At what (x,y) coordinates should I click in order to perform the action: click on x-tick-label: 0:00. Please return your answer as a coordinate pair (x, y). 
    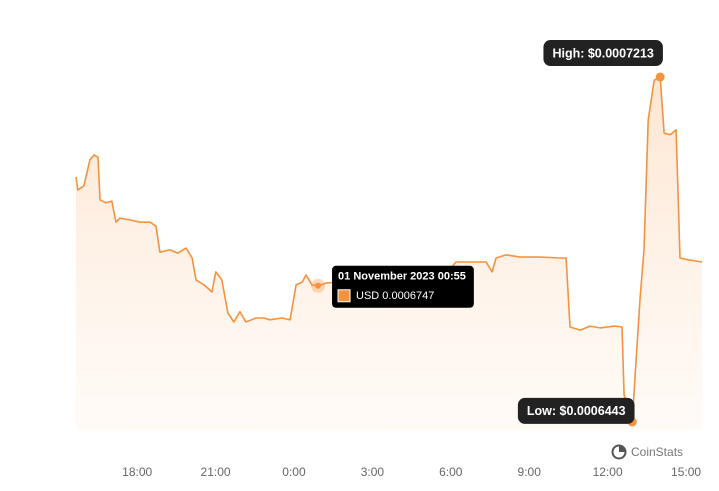
    Looking at the image, I should click on (294, 472).